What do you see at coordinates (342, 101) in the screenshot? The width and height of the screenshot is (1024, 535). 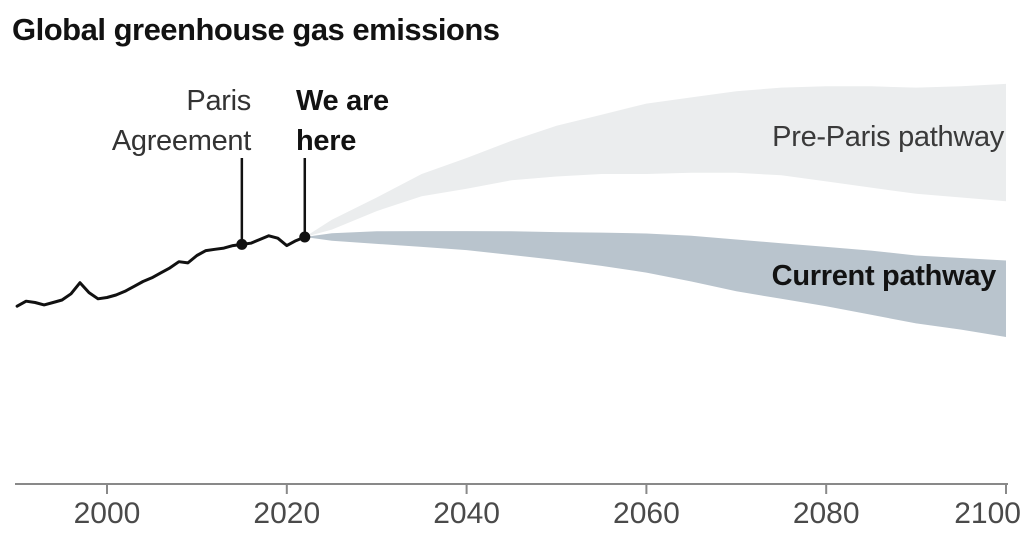 I see `we-are-here-label-line1: We are` at bounding box center [342, 101].